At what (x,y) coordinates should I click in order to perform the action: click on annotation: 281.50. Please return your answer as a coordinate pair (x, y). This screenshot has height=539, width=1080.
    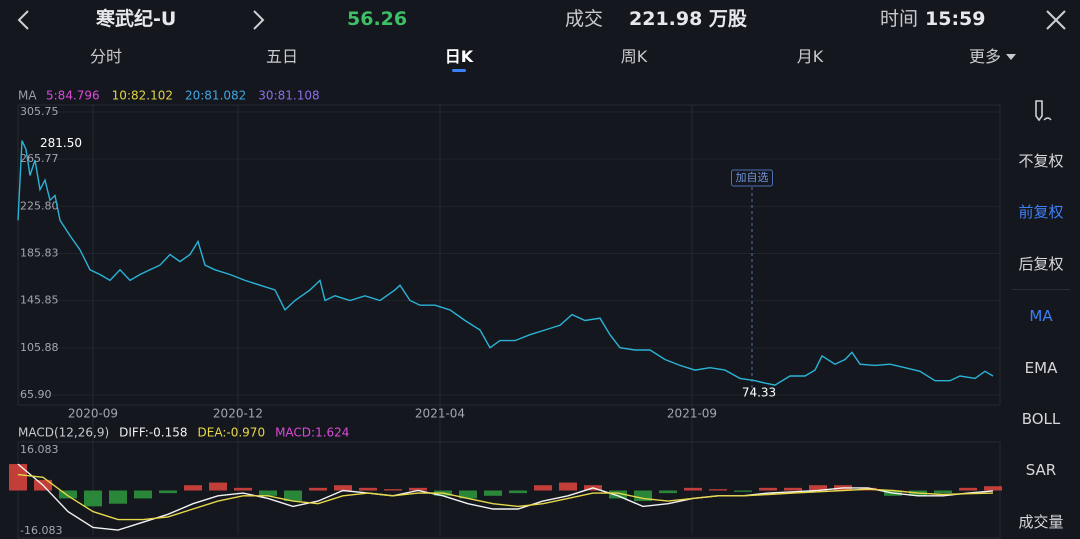
    Looking at the image, I should click on (61, 143).